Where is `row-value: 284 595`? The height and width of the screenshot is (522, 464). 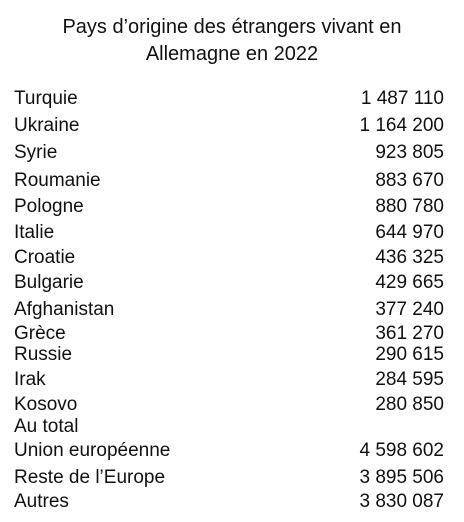 row-value: 284 595 is located at coordinates (409, 379).